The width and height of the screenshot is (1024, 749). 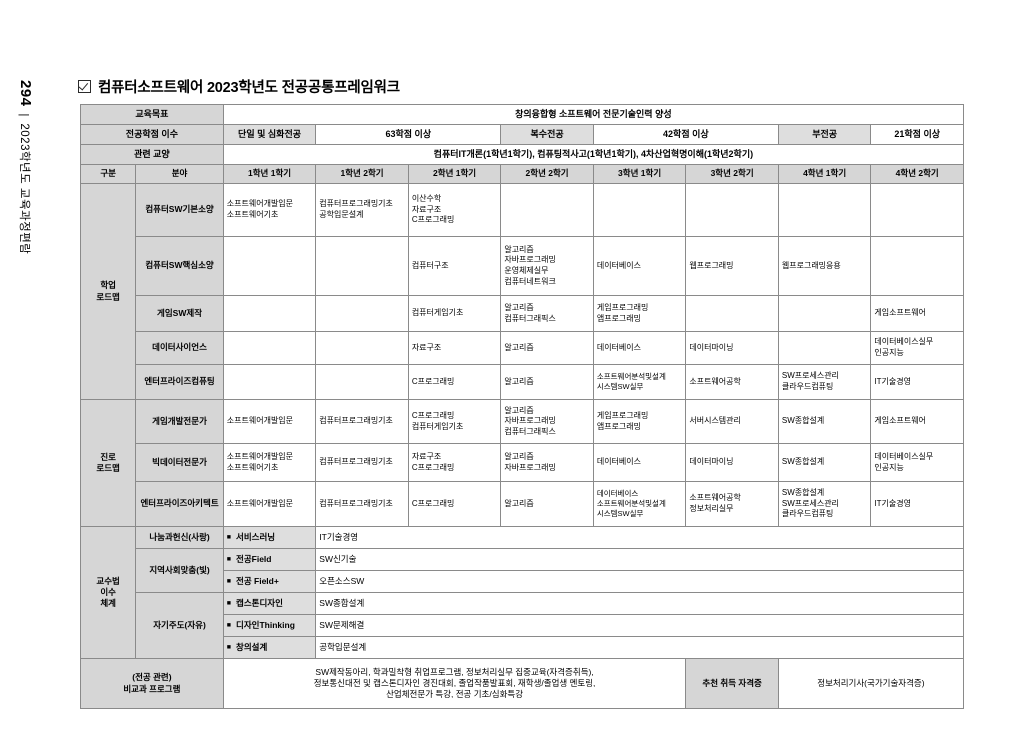 What do you see at coordinates (824, 504) in the screenshot?
I see `course-cell: SW종합설계 SW프로세스관리 클라우드컴퓨팅` at bounding box center [824, 504].